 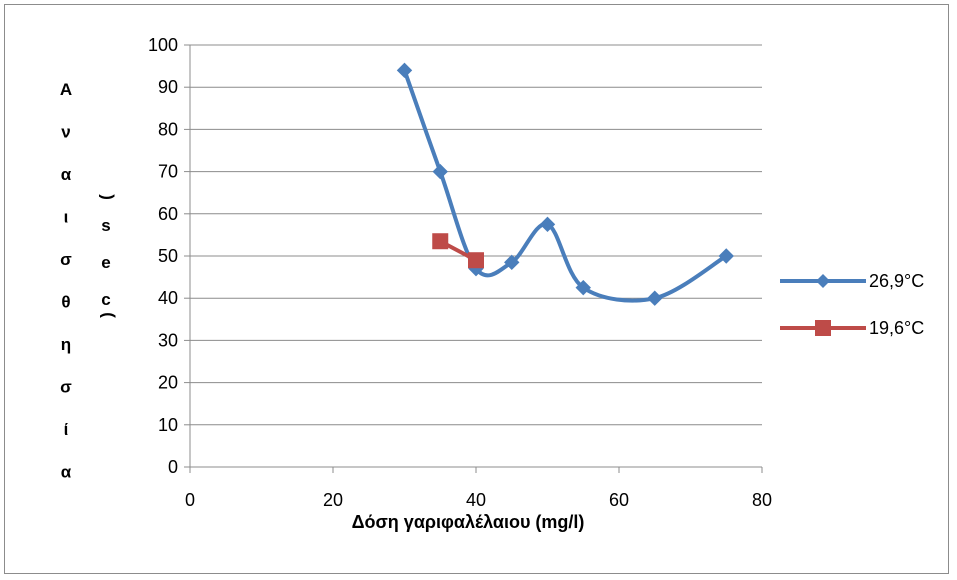 What do you see at coordinates (168, 256) in the screenshot?
I see `y-tick-label-50: 50` at bounding box center [168, 256].